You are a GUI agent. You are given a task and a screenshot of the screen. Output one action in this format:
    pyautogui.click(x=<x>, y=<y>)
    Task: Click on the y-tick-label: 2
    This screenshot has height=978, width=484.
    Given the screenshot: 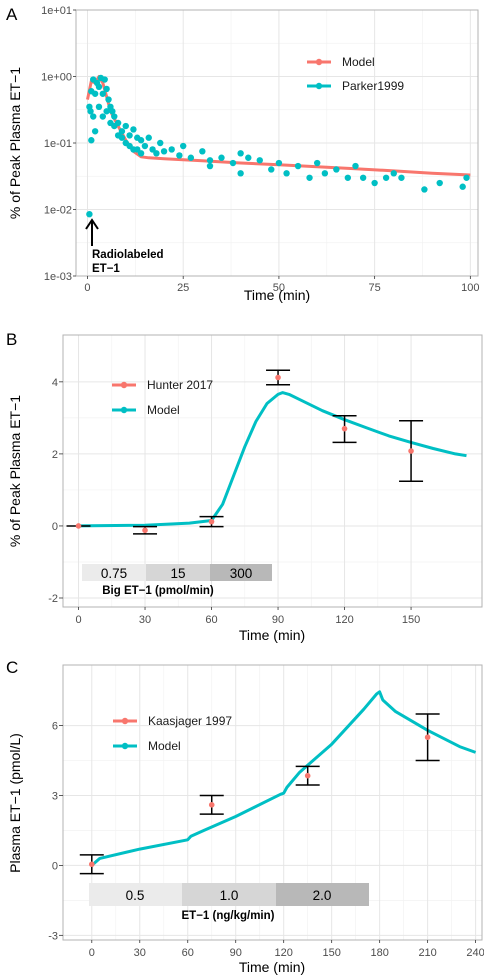 What is the action you would take?
    pyautogui.click(x=55, y=455)
    